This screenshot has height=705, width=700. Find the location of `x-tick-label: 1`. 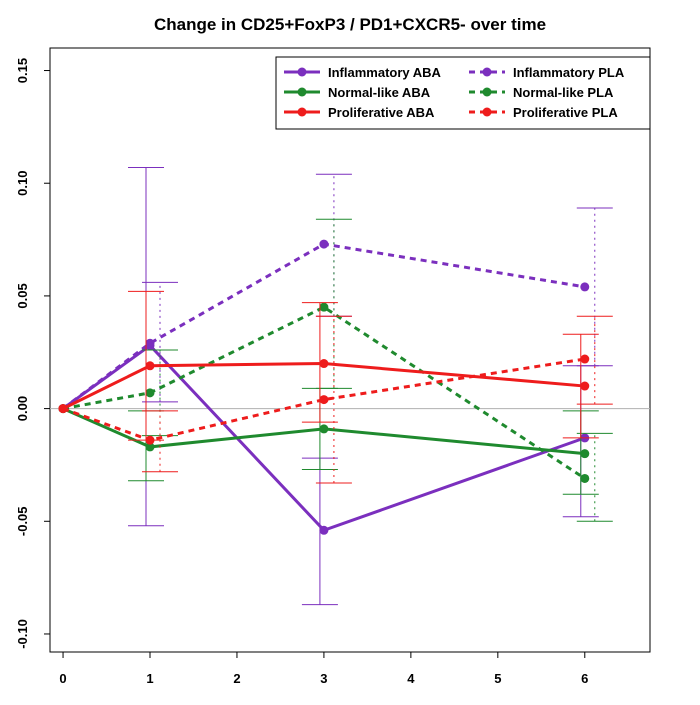

x-tick-label: 1 is located at coordinates (149, 678).